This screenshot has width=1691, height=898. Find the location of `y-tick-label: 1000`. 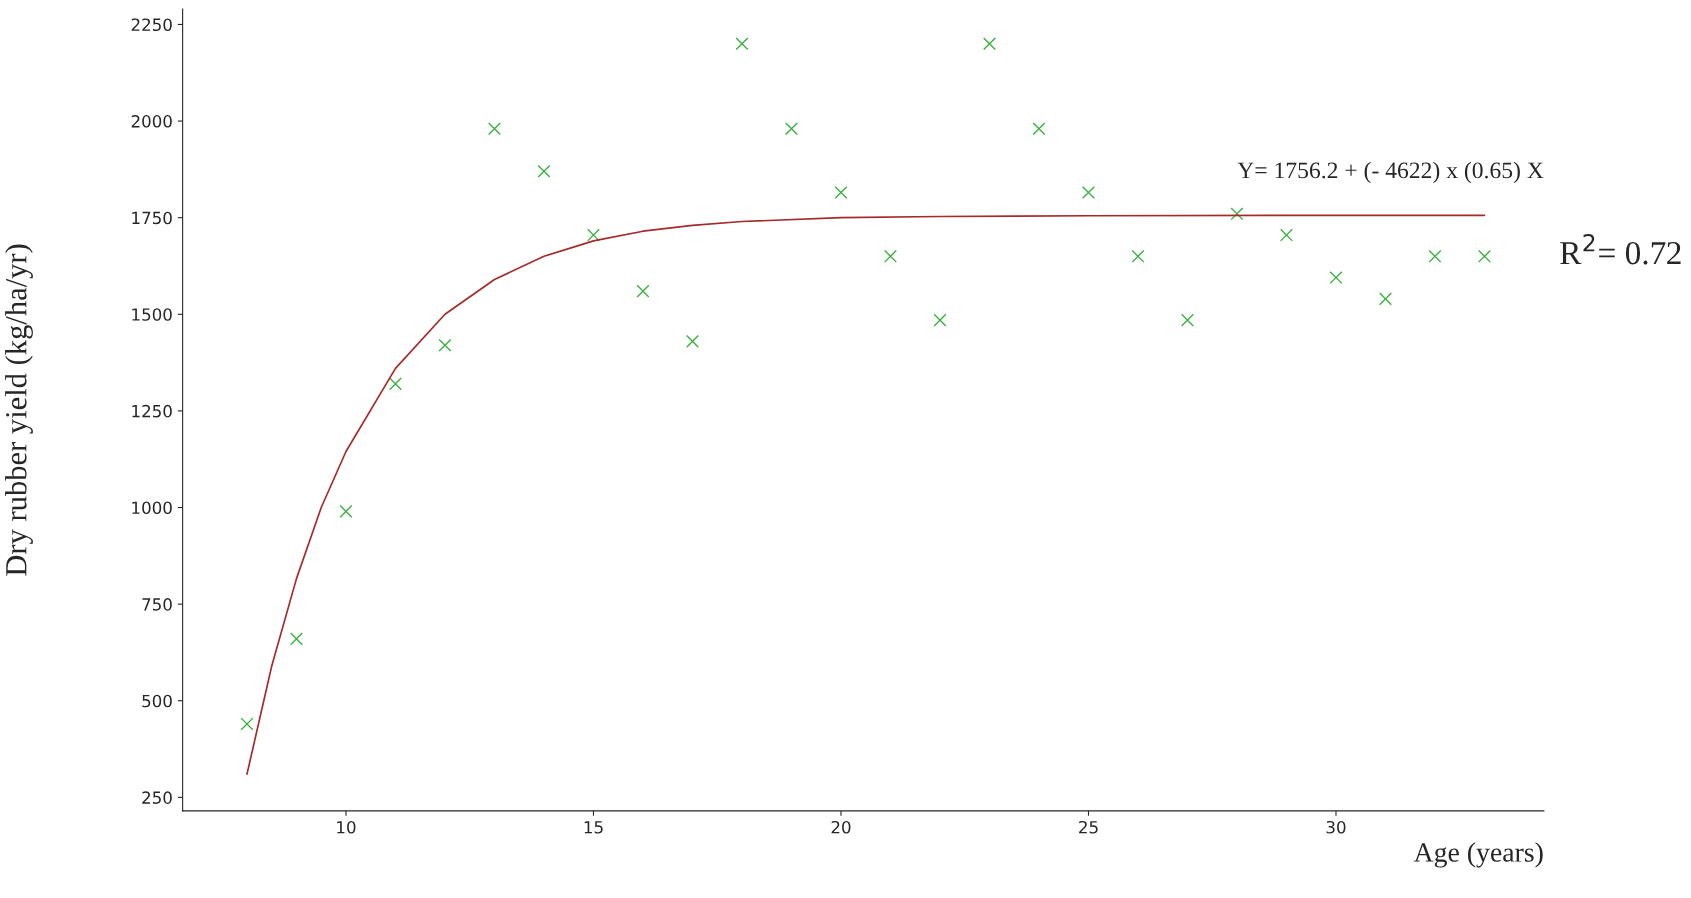

y-tick-label: 1000 is located at coordinates (152, 508).